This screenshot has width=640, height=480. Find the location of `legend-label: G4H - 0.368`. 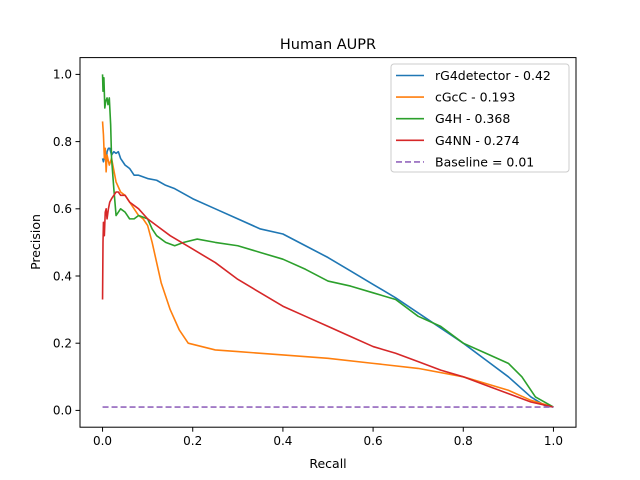

legend-label: G4H - 0.368 is located at coordinates (472, 118).